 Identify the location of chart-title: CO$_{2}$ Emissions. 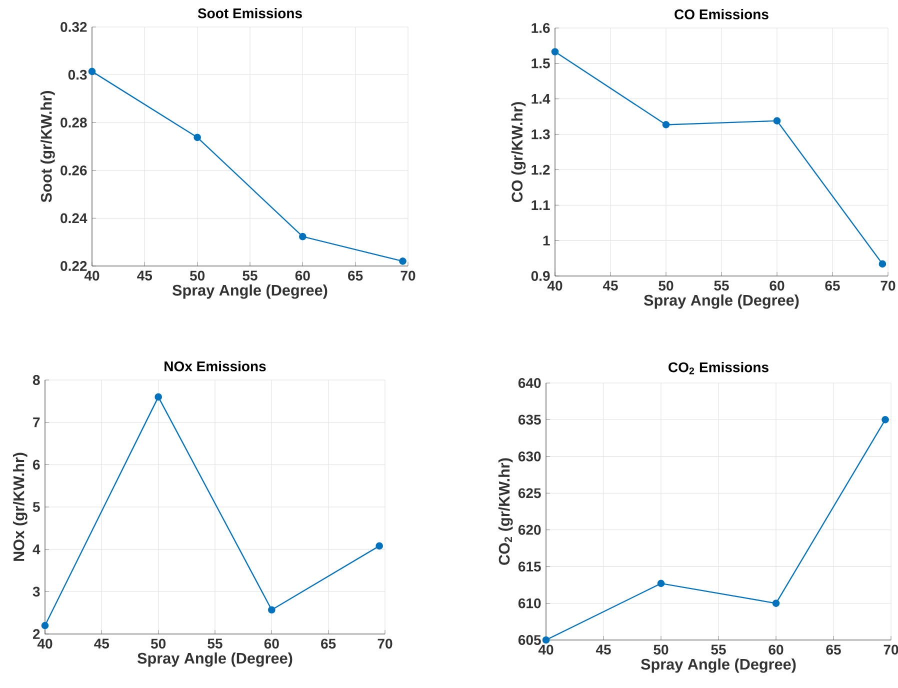
(718, 368).